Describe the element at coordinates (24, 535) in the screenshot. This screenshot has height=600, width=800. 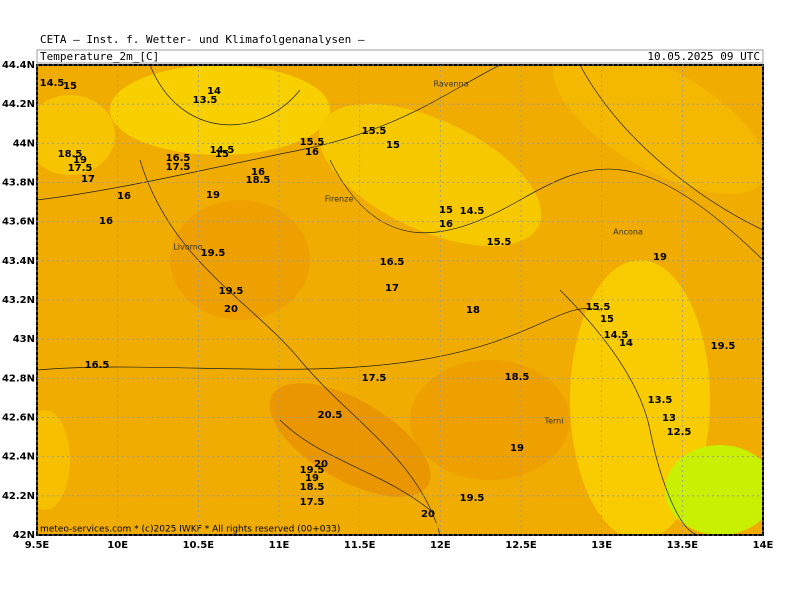
I see `lat-tick-label: 42N` at that location.